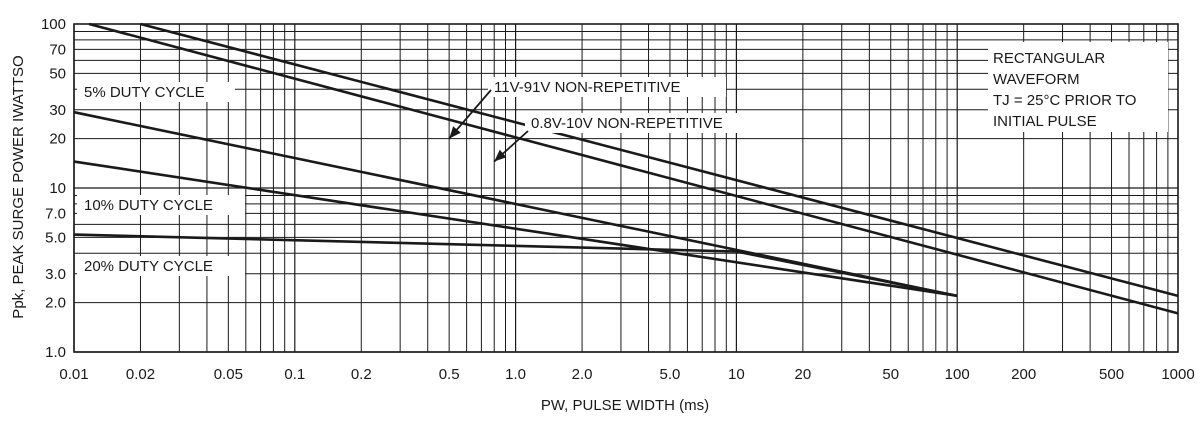 The width and height of the screenshot is (1204, 421). I want to click on x-tick-label: 0.1, so click(294, 374).